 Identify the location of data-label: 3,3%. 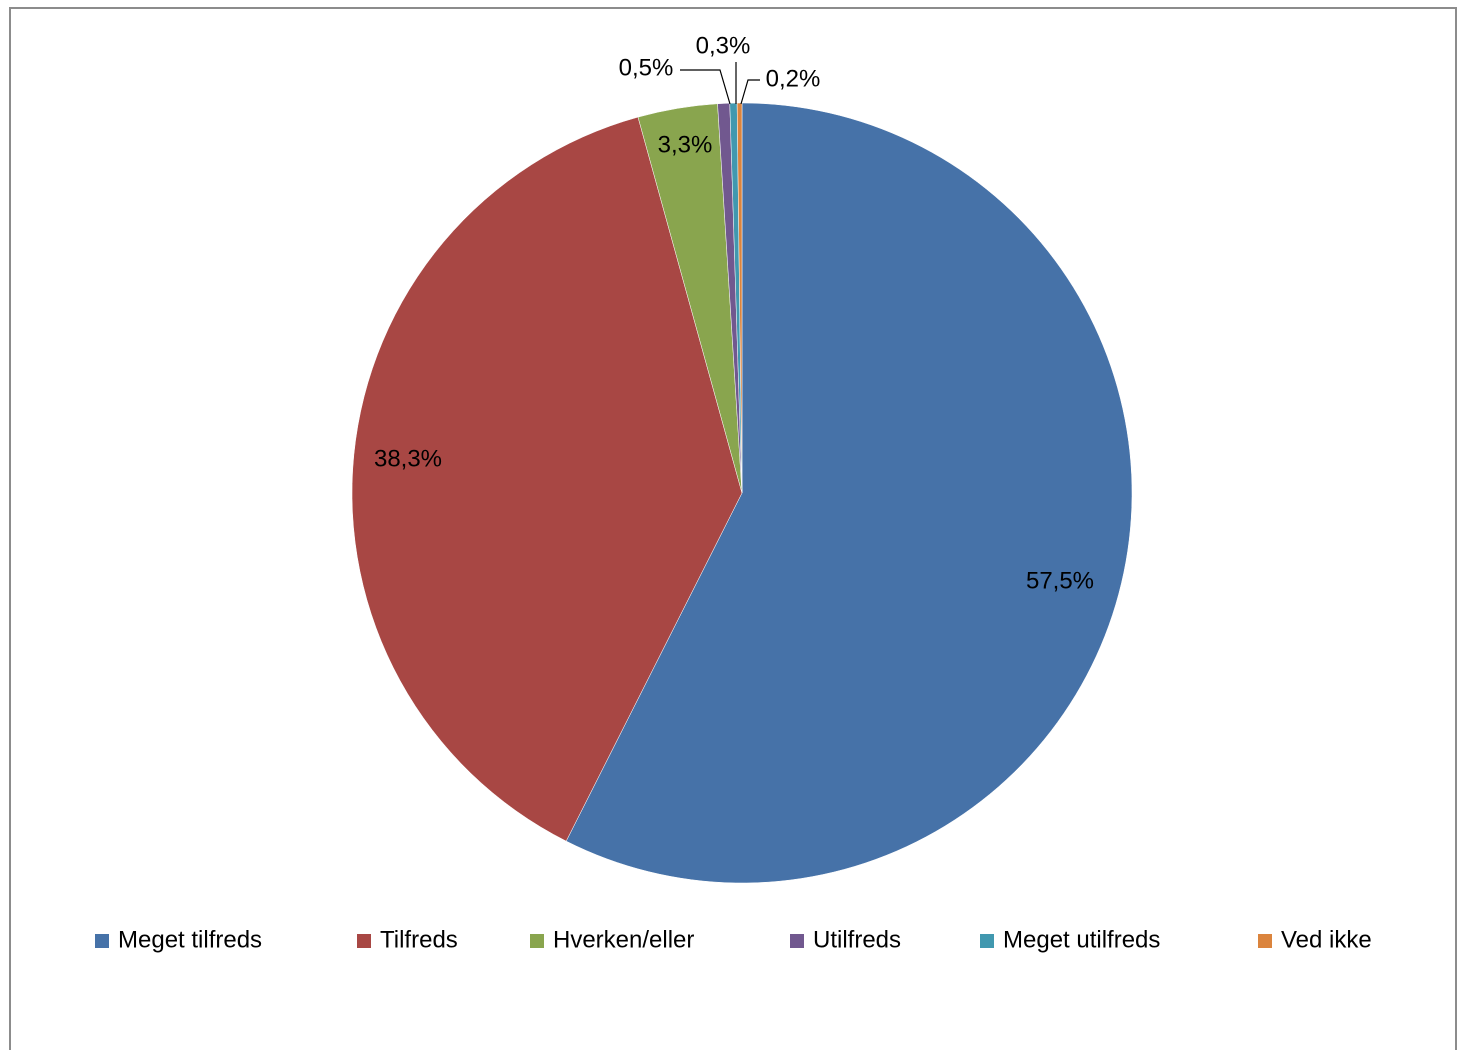
(685, 144).